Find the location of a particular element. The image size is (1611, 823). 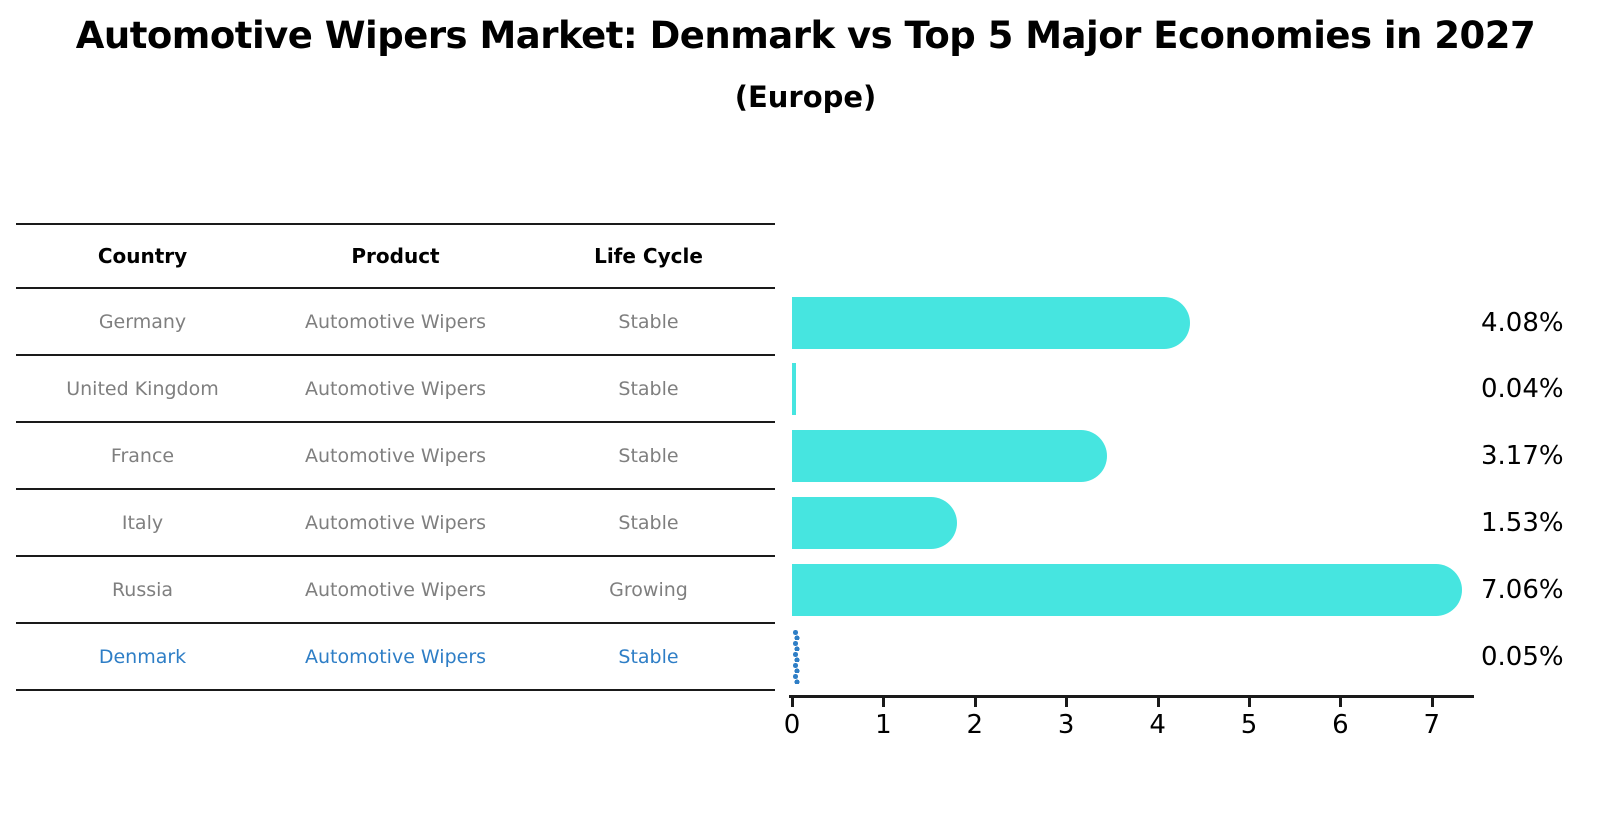

chart-subtitle: (Europe) is located at coordinates (805, 97).